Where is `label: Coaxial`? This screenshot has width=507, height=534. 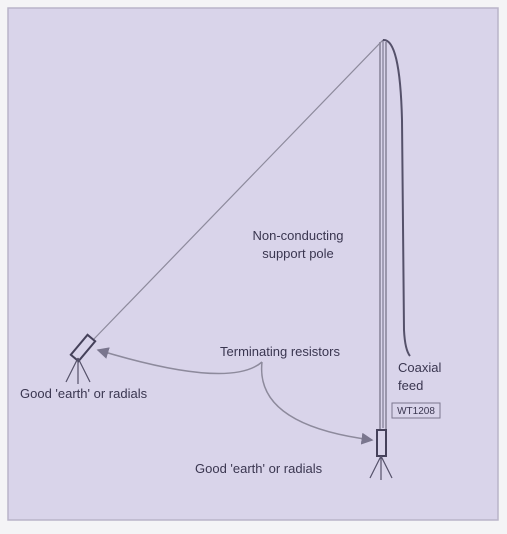
label: Coaxial is located at coordinates (419, 367).